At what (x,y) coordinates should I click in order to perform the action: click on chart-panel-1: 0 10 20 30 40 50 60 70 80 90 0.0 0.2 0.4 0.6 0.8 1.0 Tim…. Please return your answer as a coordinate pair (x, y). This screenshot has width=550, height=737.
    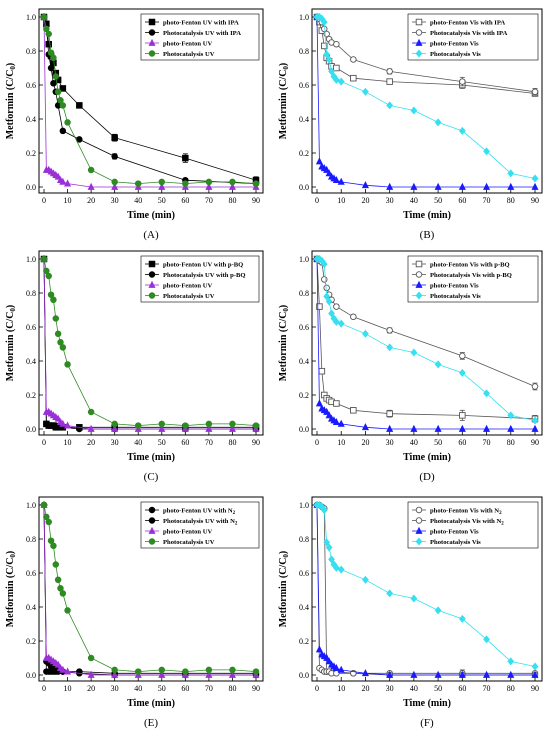
    Looking at the image, I should click on (134, 124).